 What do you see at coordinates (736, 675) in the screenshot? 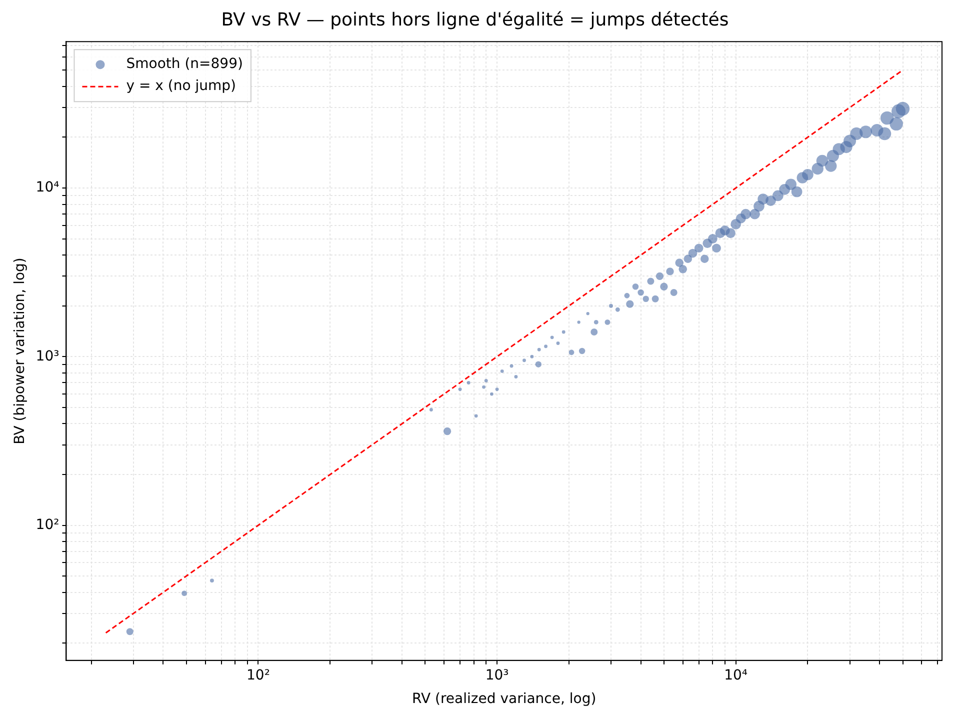
I see `x-tick-label: 10⁴` at bounding box center [736, 675].